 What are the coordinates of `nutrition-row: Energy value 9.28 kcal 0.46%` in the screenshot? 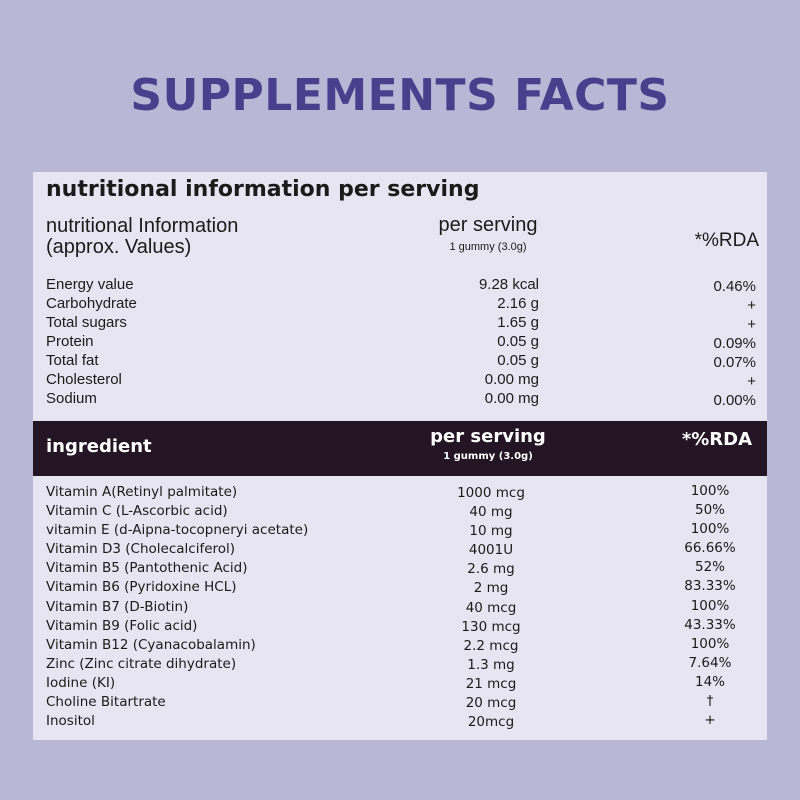 It's located at (401, 285).